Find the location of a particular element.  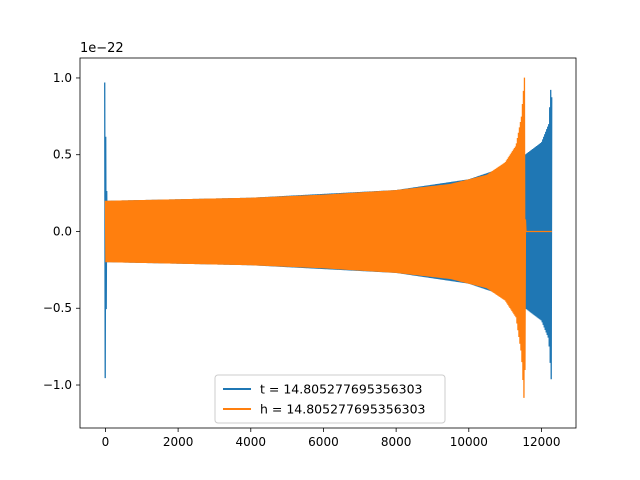

legend-box is located at coordinates (330, 399).